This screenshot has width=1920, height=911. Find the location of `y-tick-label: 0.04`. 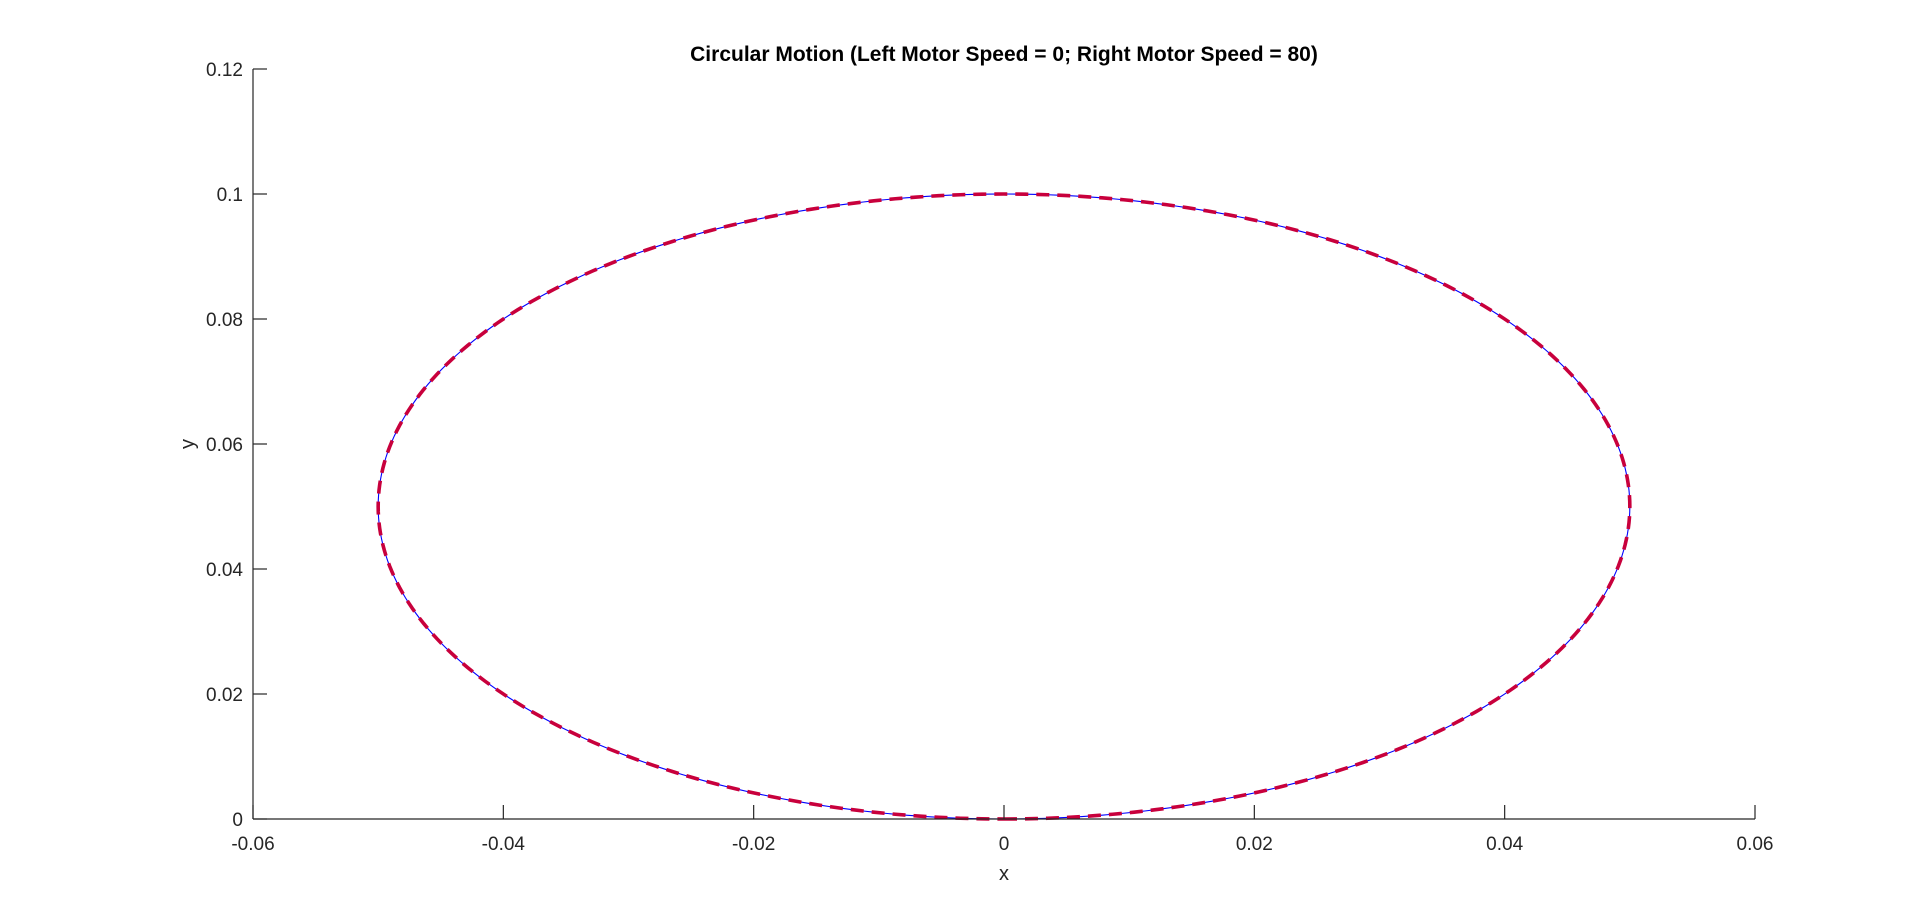

y-tick-label: 0.04 is located at coordinates (224, 570).